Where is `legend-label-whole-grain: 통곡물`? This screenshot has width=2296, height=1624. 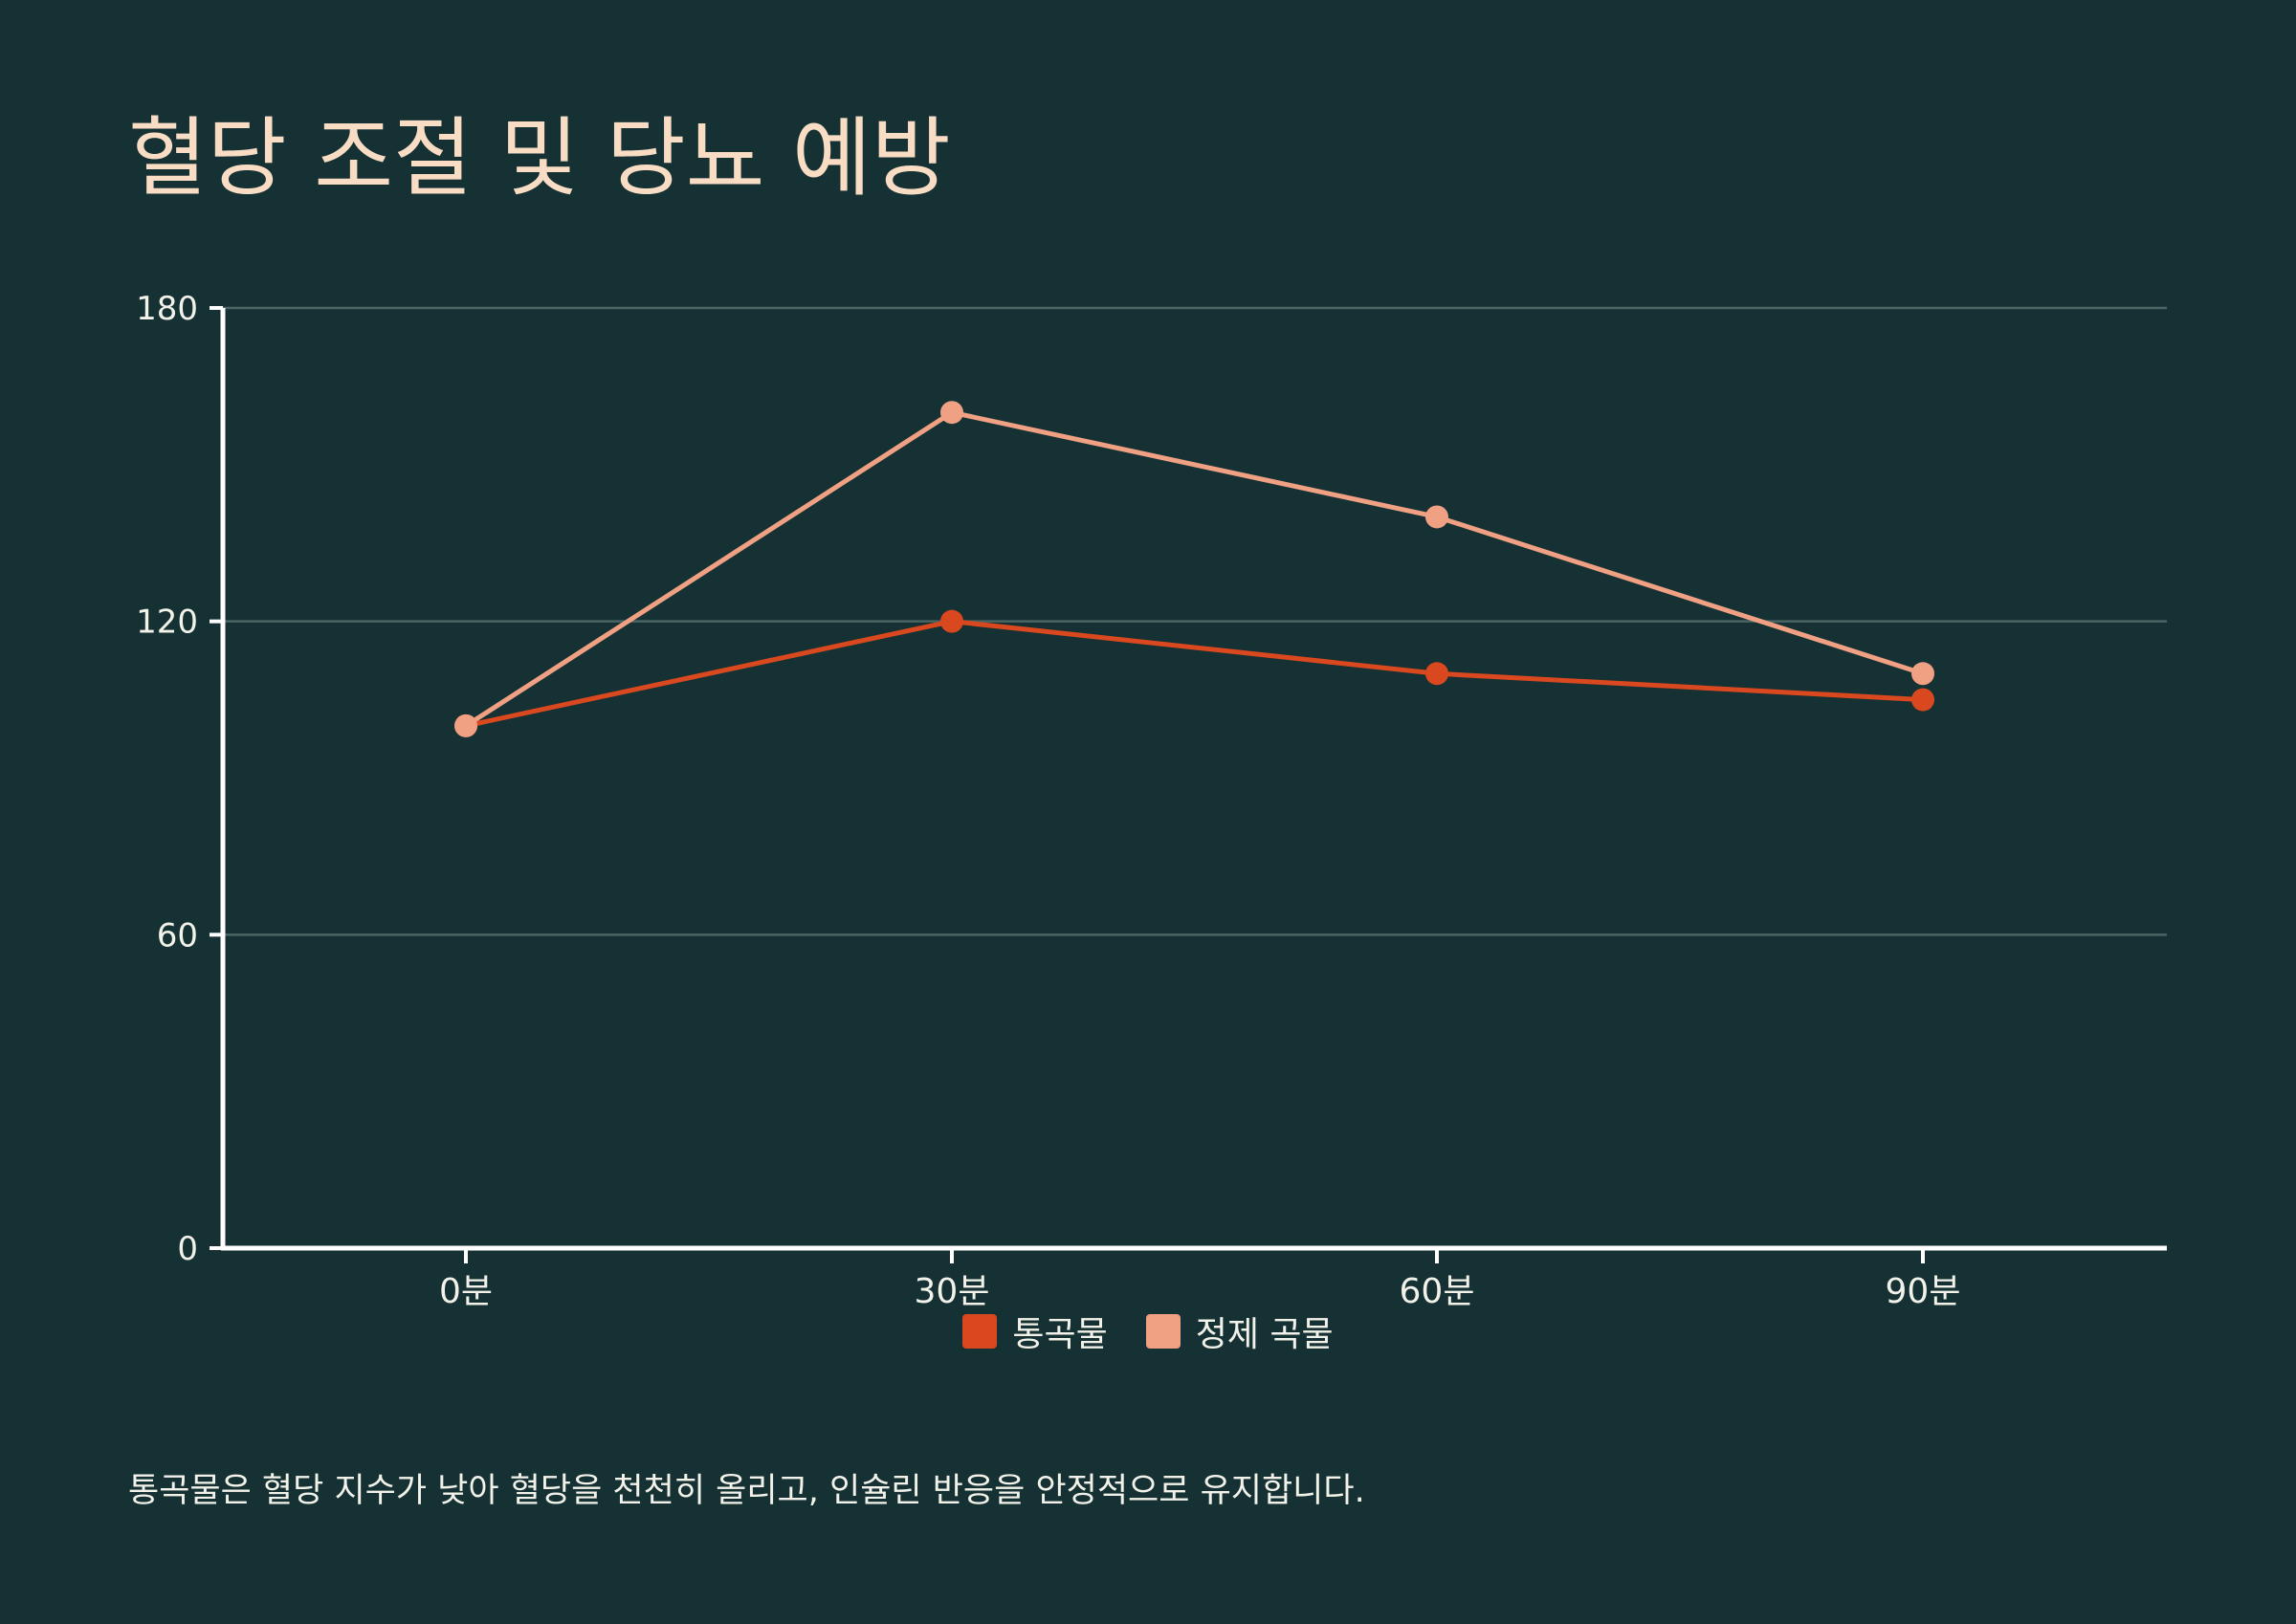 legend-label-whole-grain: 통곡물 is located at coordinates (1060, 1334).